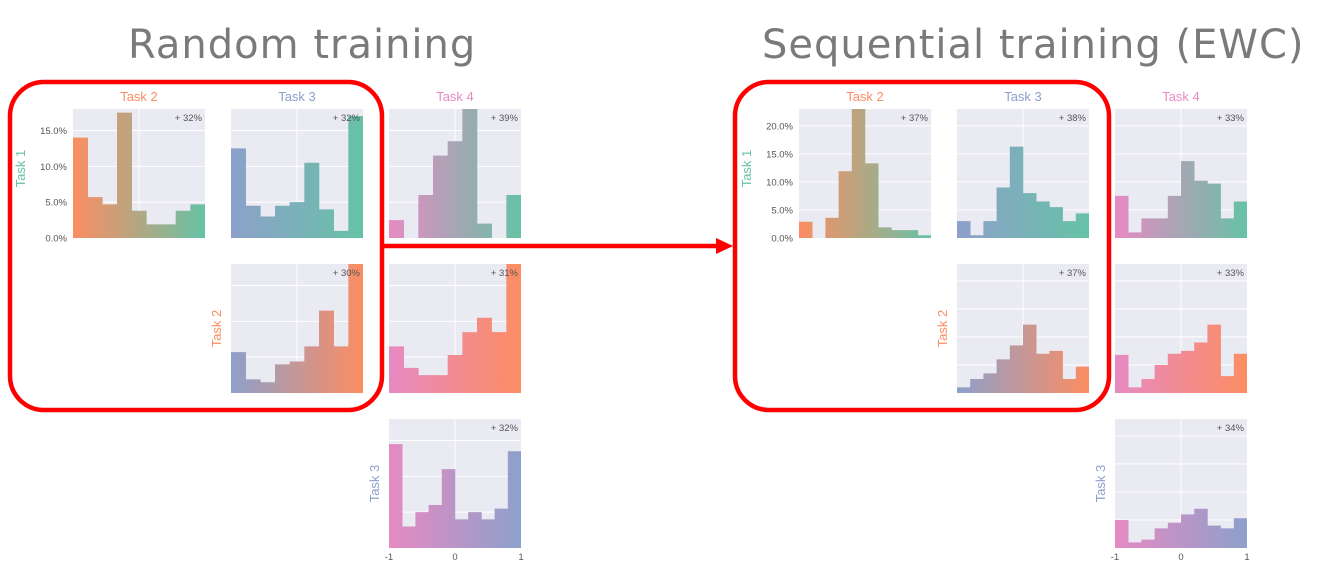 Image resolution: width=1326 pixels, height=582 pixels. I want to click on right-group-title: Sequential training (EWC), so click(1033, 45).